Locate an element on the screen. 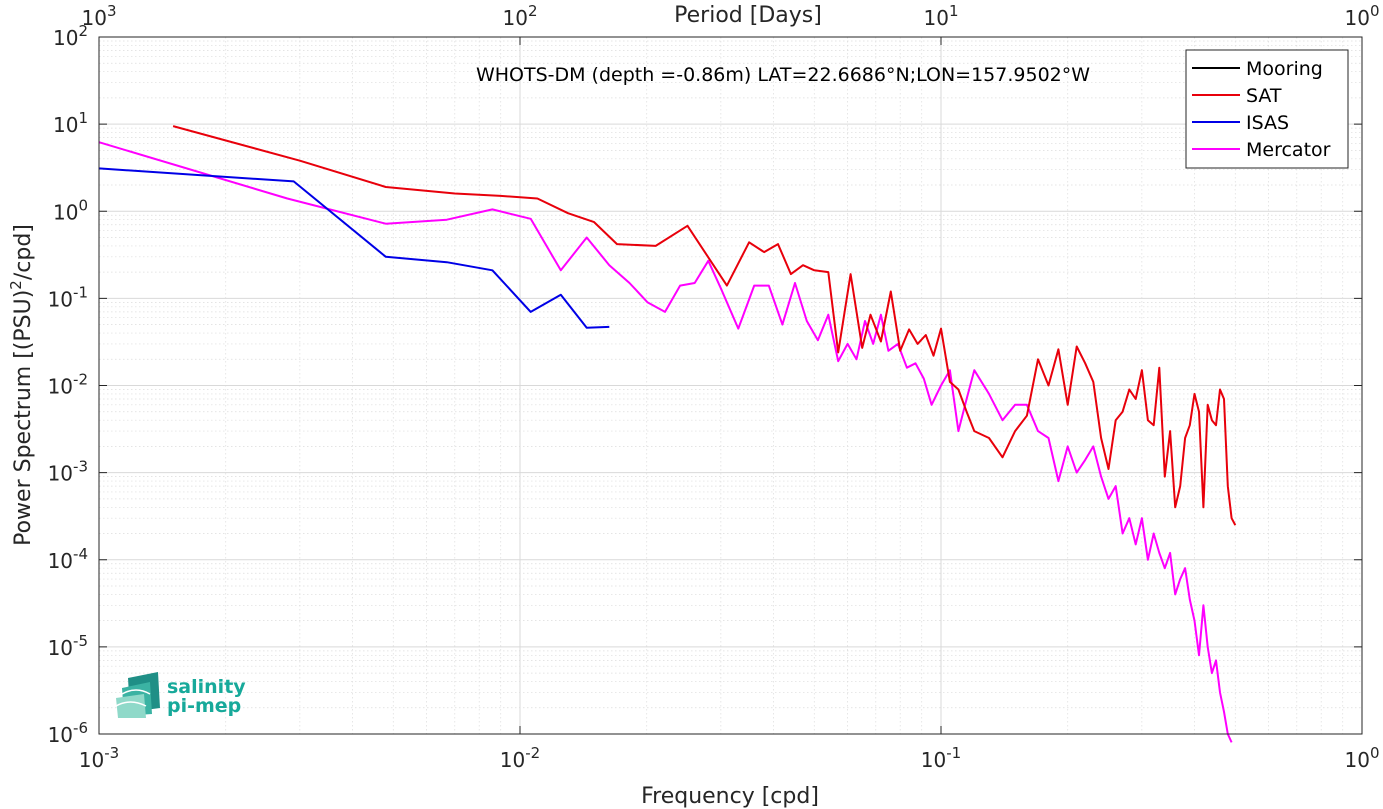 The width and height of the screenshot is (1383, 809). top-tick-label: 10³ is located at coordinates (99, 16).